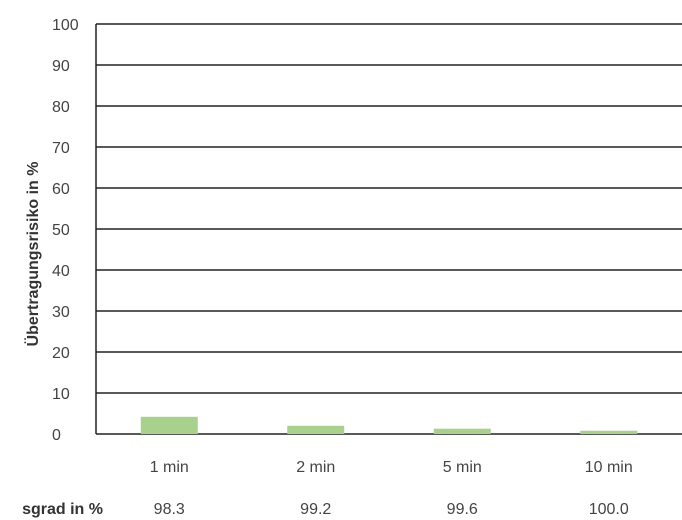 The width and height of the screenshot is (682, 520). What do you see at coordinates (389, 425) in the screenshot?
I see `bars` at bounding box center [389, 425].